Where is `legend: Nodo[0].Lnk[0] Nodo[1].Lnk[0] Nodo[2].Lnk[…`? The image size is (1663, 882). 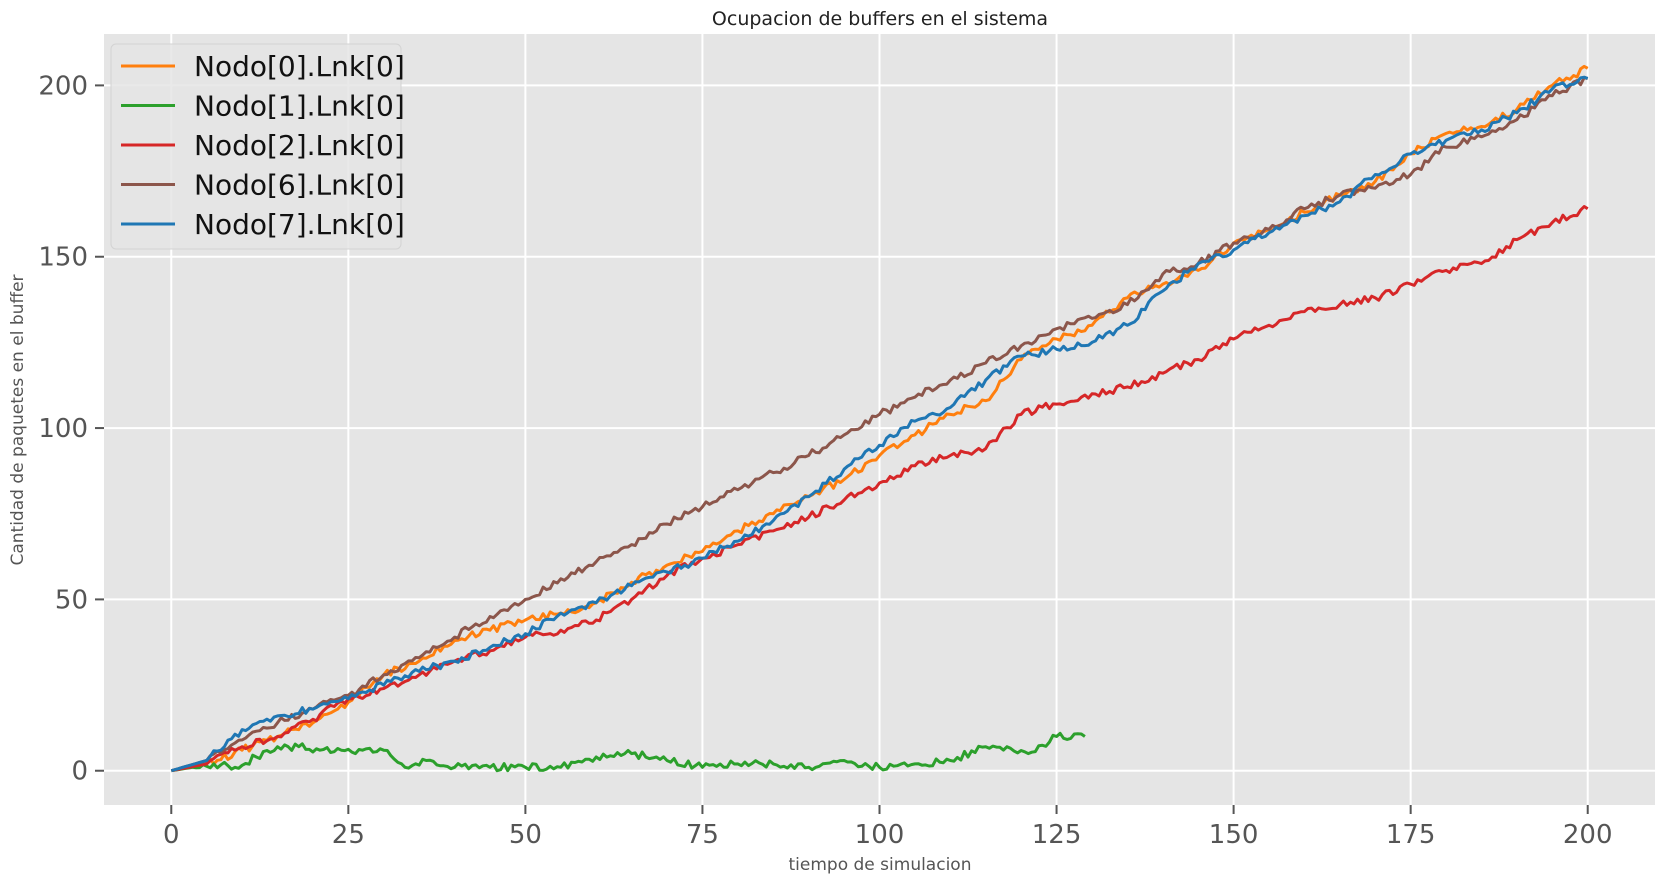
legend: Nodo[0].Lnk[0] Nodo[1].Lnk[0] Nodo[2].Lnk[… is located at coordinates (257, 146).